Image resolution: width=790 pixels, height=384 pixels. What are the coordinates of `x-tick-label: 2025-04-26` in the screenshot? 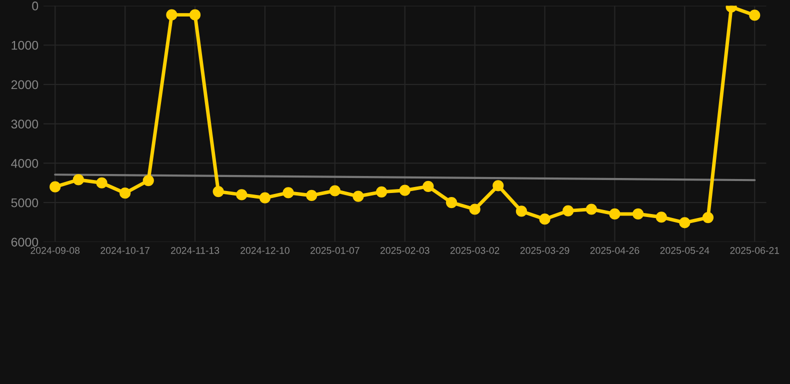 It's located at (615, 250).